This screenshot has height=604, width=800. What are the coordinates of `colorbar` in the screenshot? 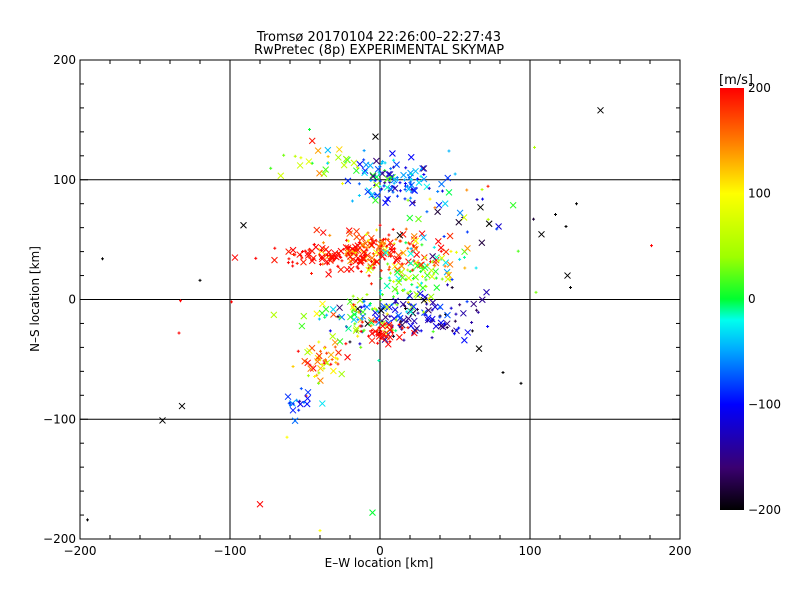 It's located at (732, 299).